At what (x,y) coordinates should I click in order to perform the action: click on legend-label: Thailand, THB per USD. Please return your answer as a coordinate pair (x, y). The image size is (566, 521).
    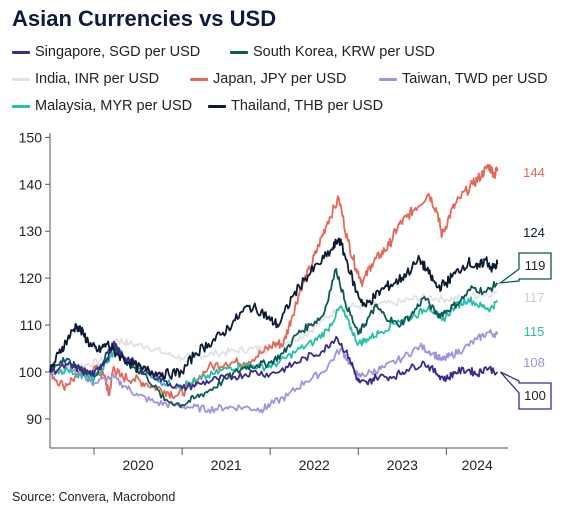
    Looking at the image, I should click on (307, 106).